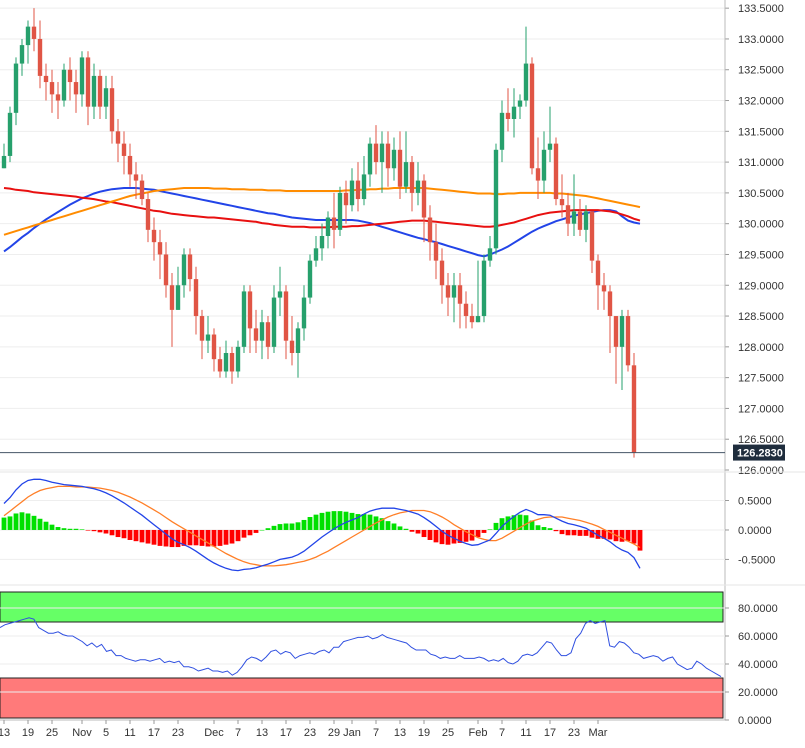 The width and height of the screenshot is (805, 748). Describe the element at coordinates (761, 225) in the screenshot. I see `price-tick-label: 130.0000` at that location.